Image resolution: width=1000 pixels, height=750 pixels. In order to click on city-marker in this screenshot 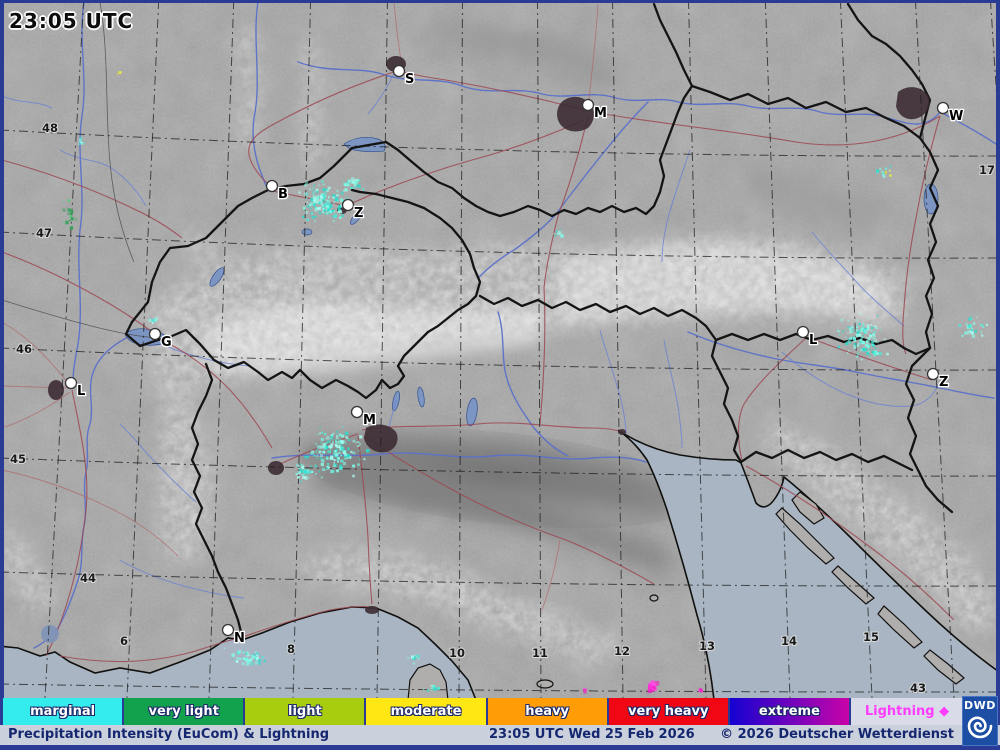, I will do `click(71, 383)`.